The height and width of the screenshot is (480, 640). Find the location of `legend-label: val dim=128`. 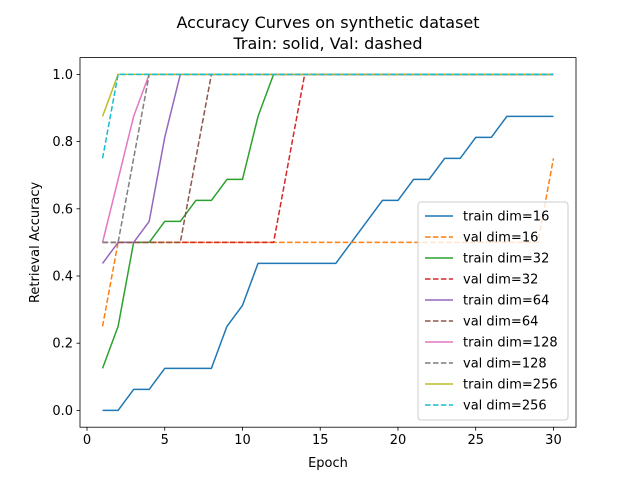

legend-label: val dim=128 is located at coordinates (505, 364).